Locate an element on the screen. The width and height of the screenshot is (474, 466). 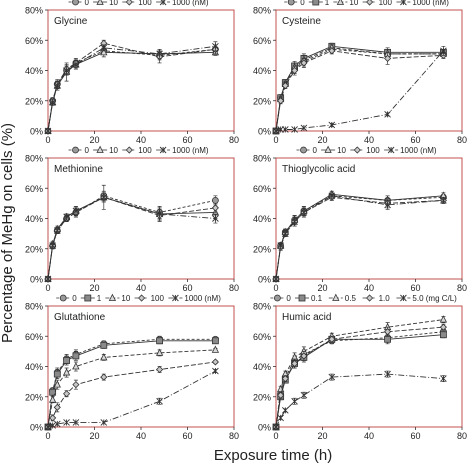
figure-y-axis-label: Percentage of MeHg on cells (%) is located at coordinates (8, 233).